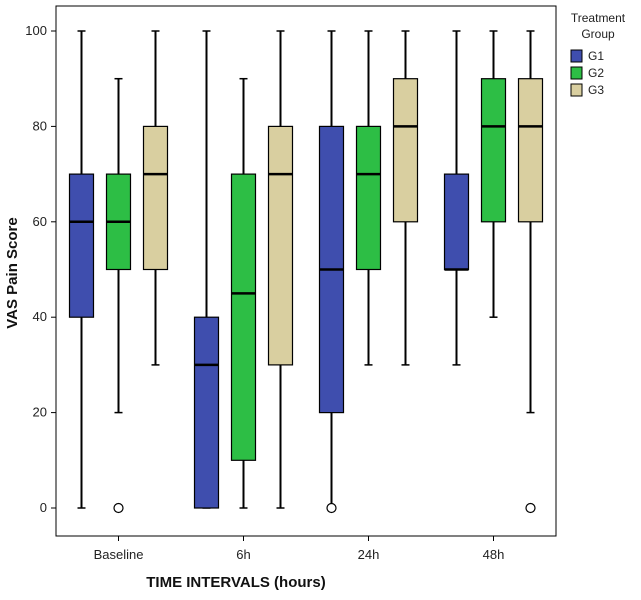  I want to click on y-tick-label: 40, so click(40, 316).